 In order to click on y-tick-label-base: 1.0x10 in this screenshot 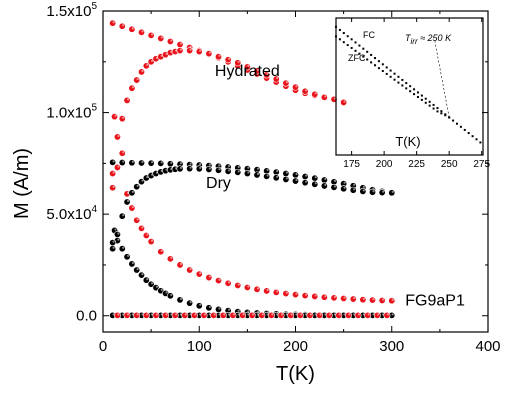, I will do `click(68, 113)`.